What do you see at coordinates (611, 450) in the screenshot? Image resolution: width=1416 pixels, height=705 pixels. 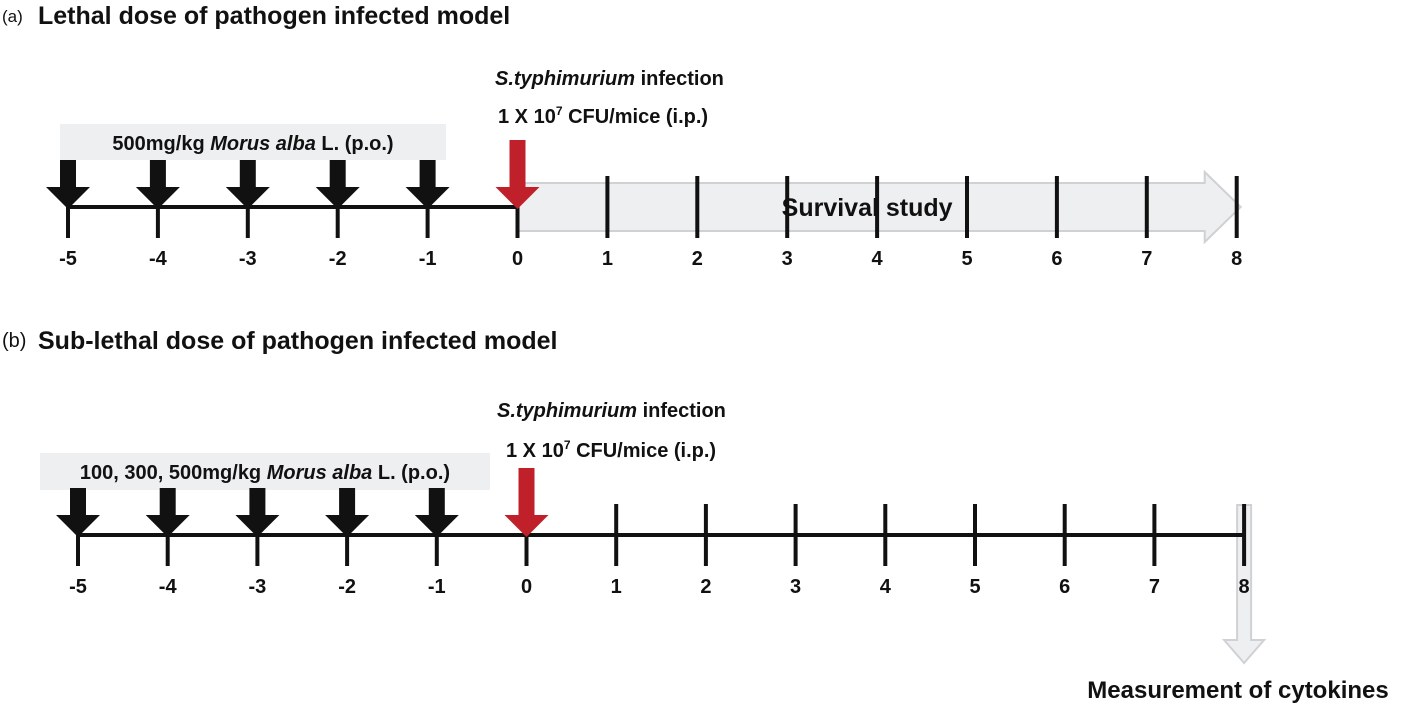 I see `panel-b-inoculum-label: 1 X 107 CFU/mice (i.p.)` at bounding box center [611, 450].